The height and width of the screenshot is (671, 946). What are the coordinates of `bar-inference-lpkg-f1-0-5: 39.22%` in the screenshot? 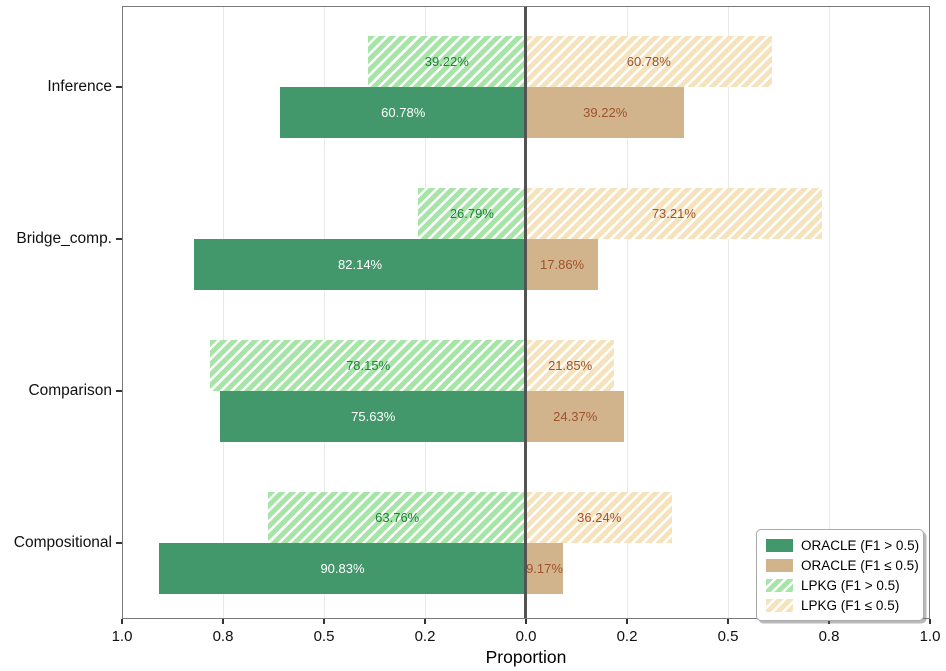 It's located at (446, 61).